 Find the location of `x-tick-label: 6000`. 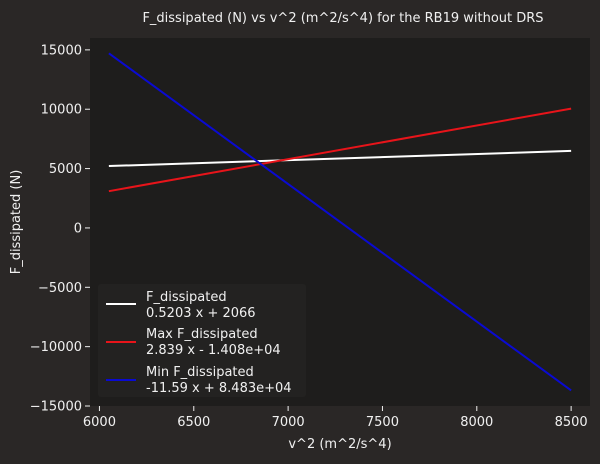

x-tick-label: 6000 is located at coordinates (99, 422).